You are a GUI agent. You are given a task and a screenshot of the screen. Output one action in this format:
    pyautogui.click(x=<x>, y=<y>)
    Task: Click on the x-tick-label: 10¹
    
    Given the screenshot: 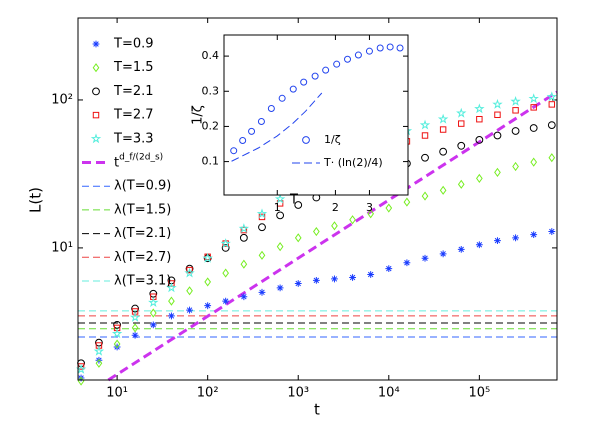 What is the action you would take?
    pyautogui.click(x=117, y=393)
    